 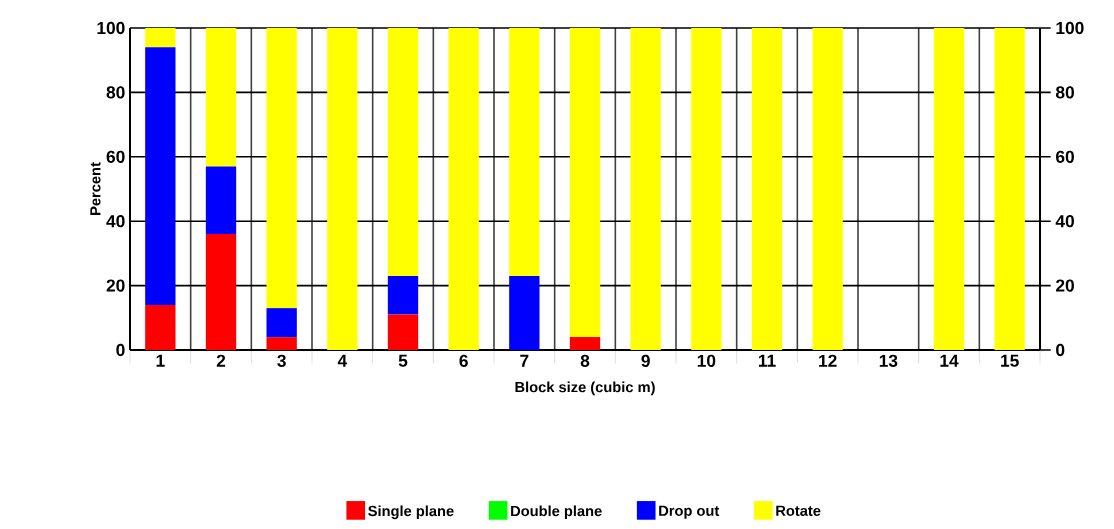 I want to click on x-tick-label: 15, so click(x=1010, y=360).